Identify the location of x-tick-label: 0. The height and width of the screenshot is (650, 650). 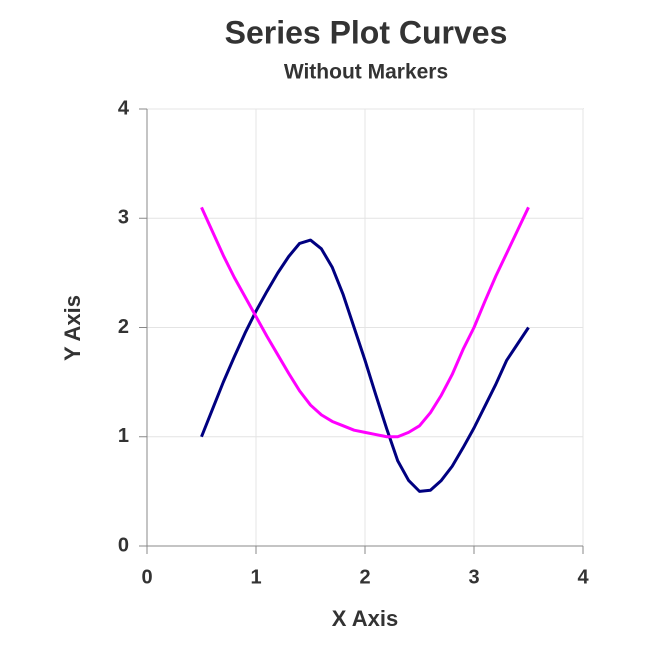
(146, 577).